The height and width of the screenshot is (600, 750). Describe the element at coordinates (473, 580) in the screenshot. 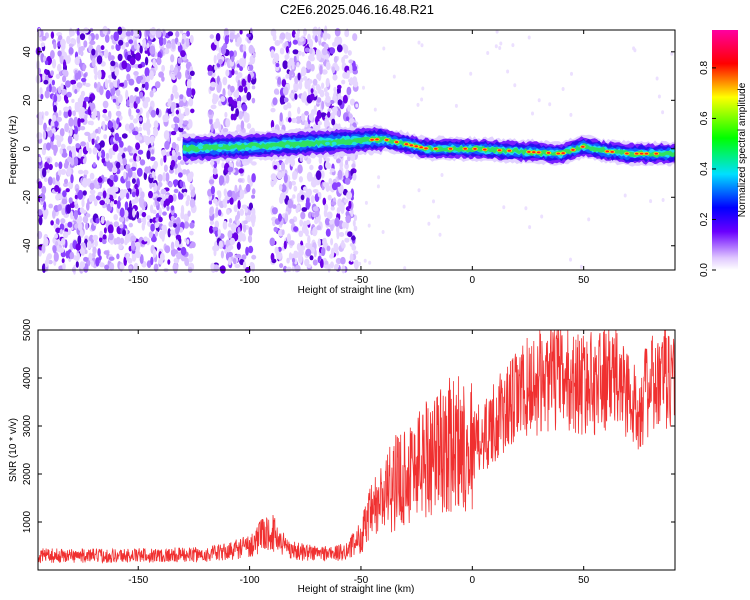

I see `x-tick-label: 0` at that location.